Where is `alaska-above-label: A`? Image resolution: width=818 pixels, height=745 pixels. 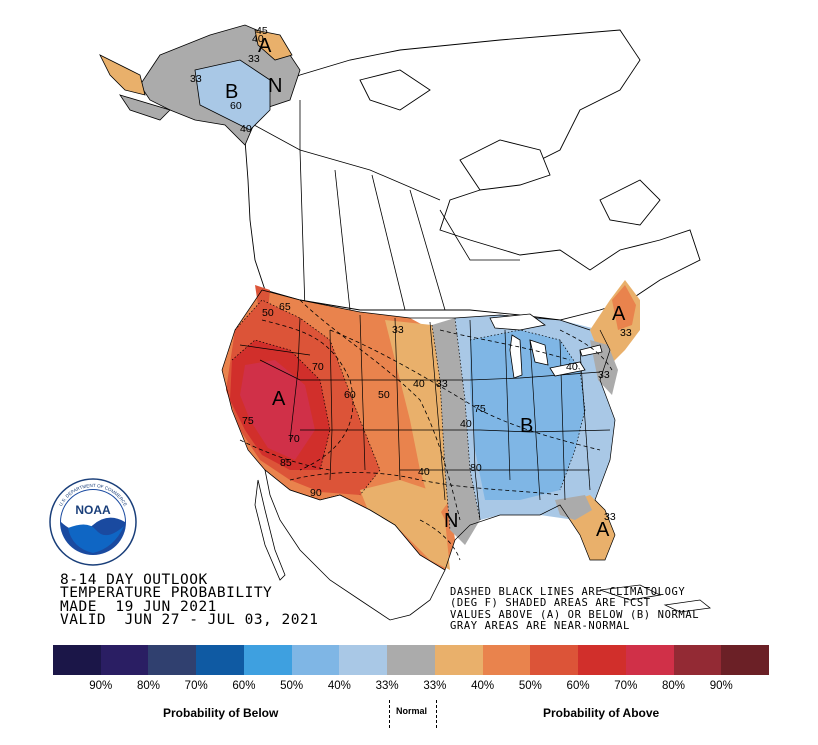 alaska-above-label: A is located at coordinates (265, 46).